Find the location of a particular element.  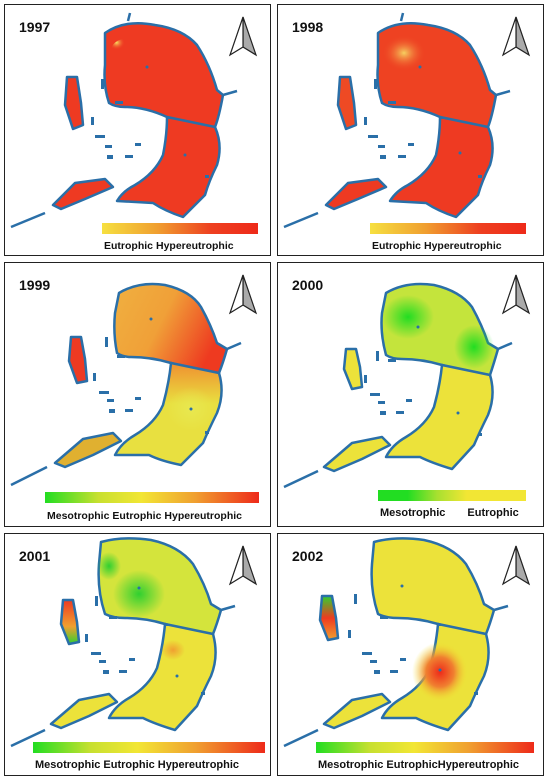

year-label: 2000 is located at coordinates (308, 285).